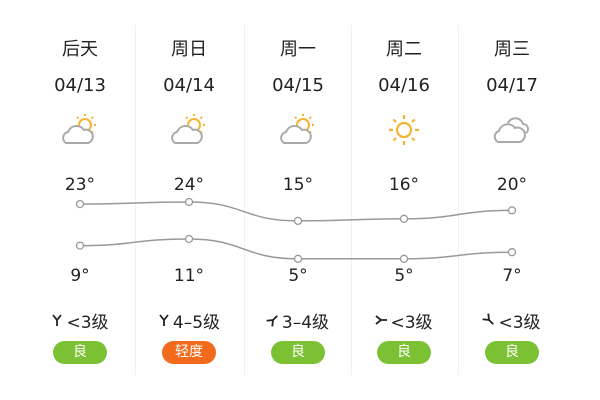 The height and width of the screenshot is (400, 600). I want to click on day-label: 周三, so click(512, 49).